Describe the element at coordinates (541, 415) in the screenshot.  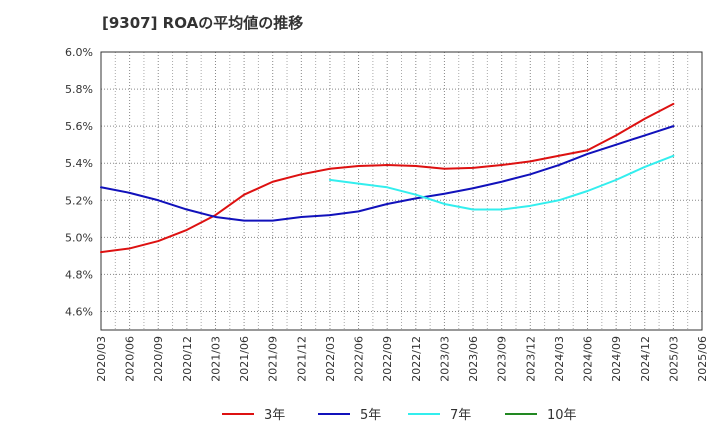
I see `legend-item: 10年` at that location.